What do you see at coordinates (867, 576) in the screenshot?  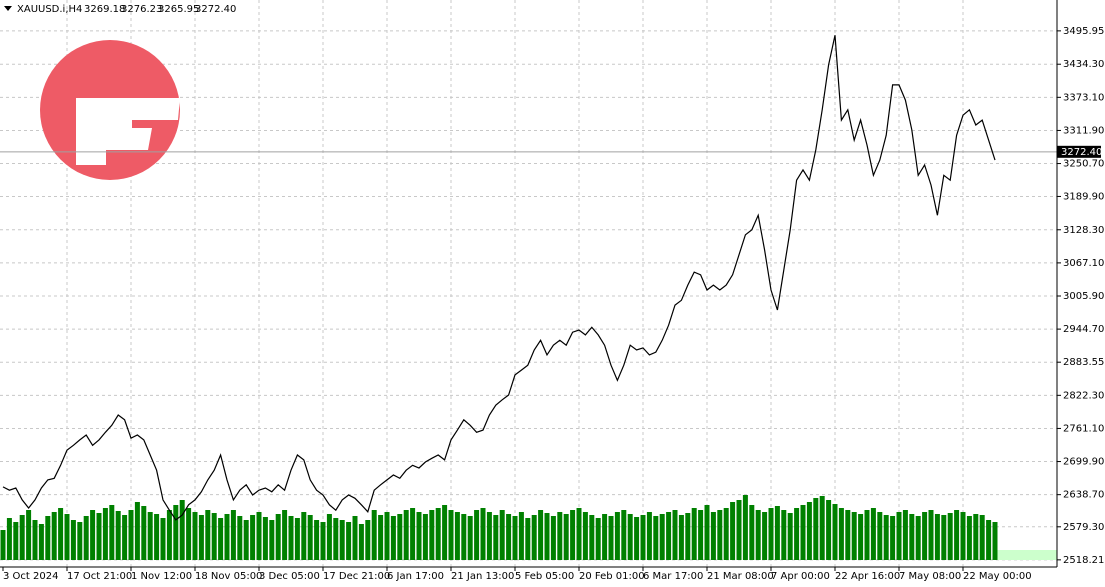 I see `x-tick-label: 22 Apr 16:00` at bounding box center [867, 576].